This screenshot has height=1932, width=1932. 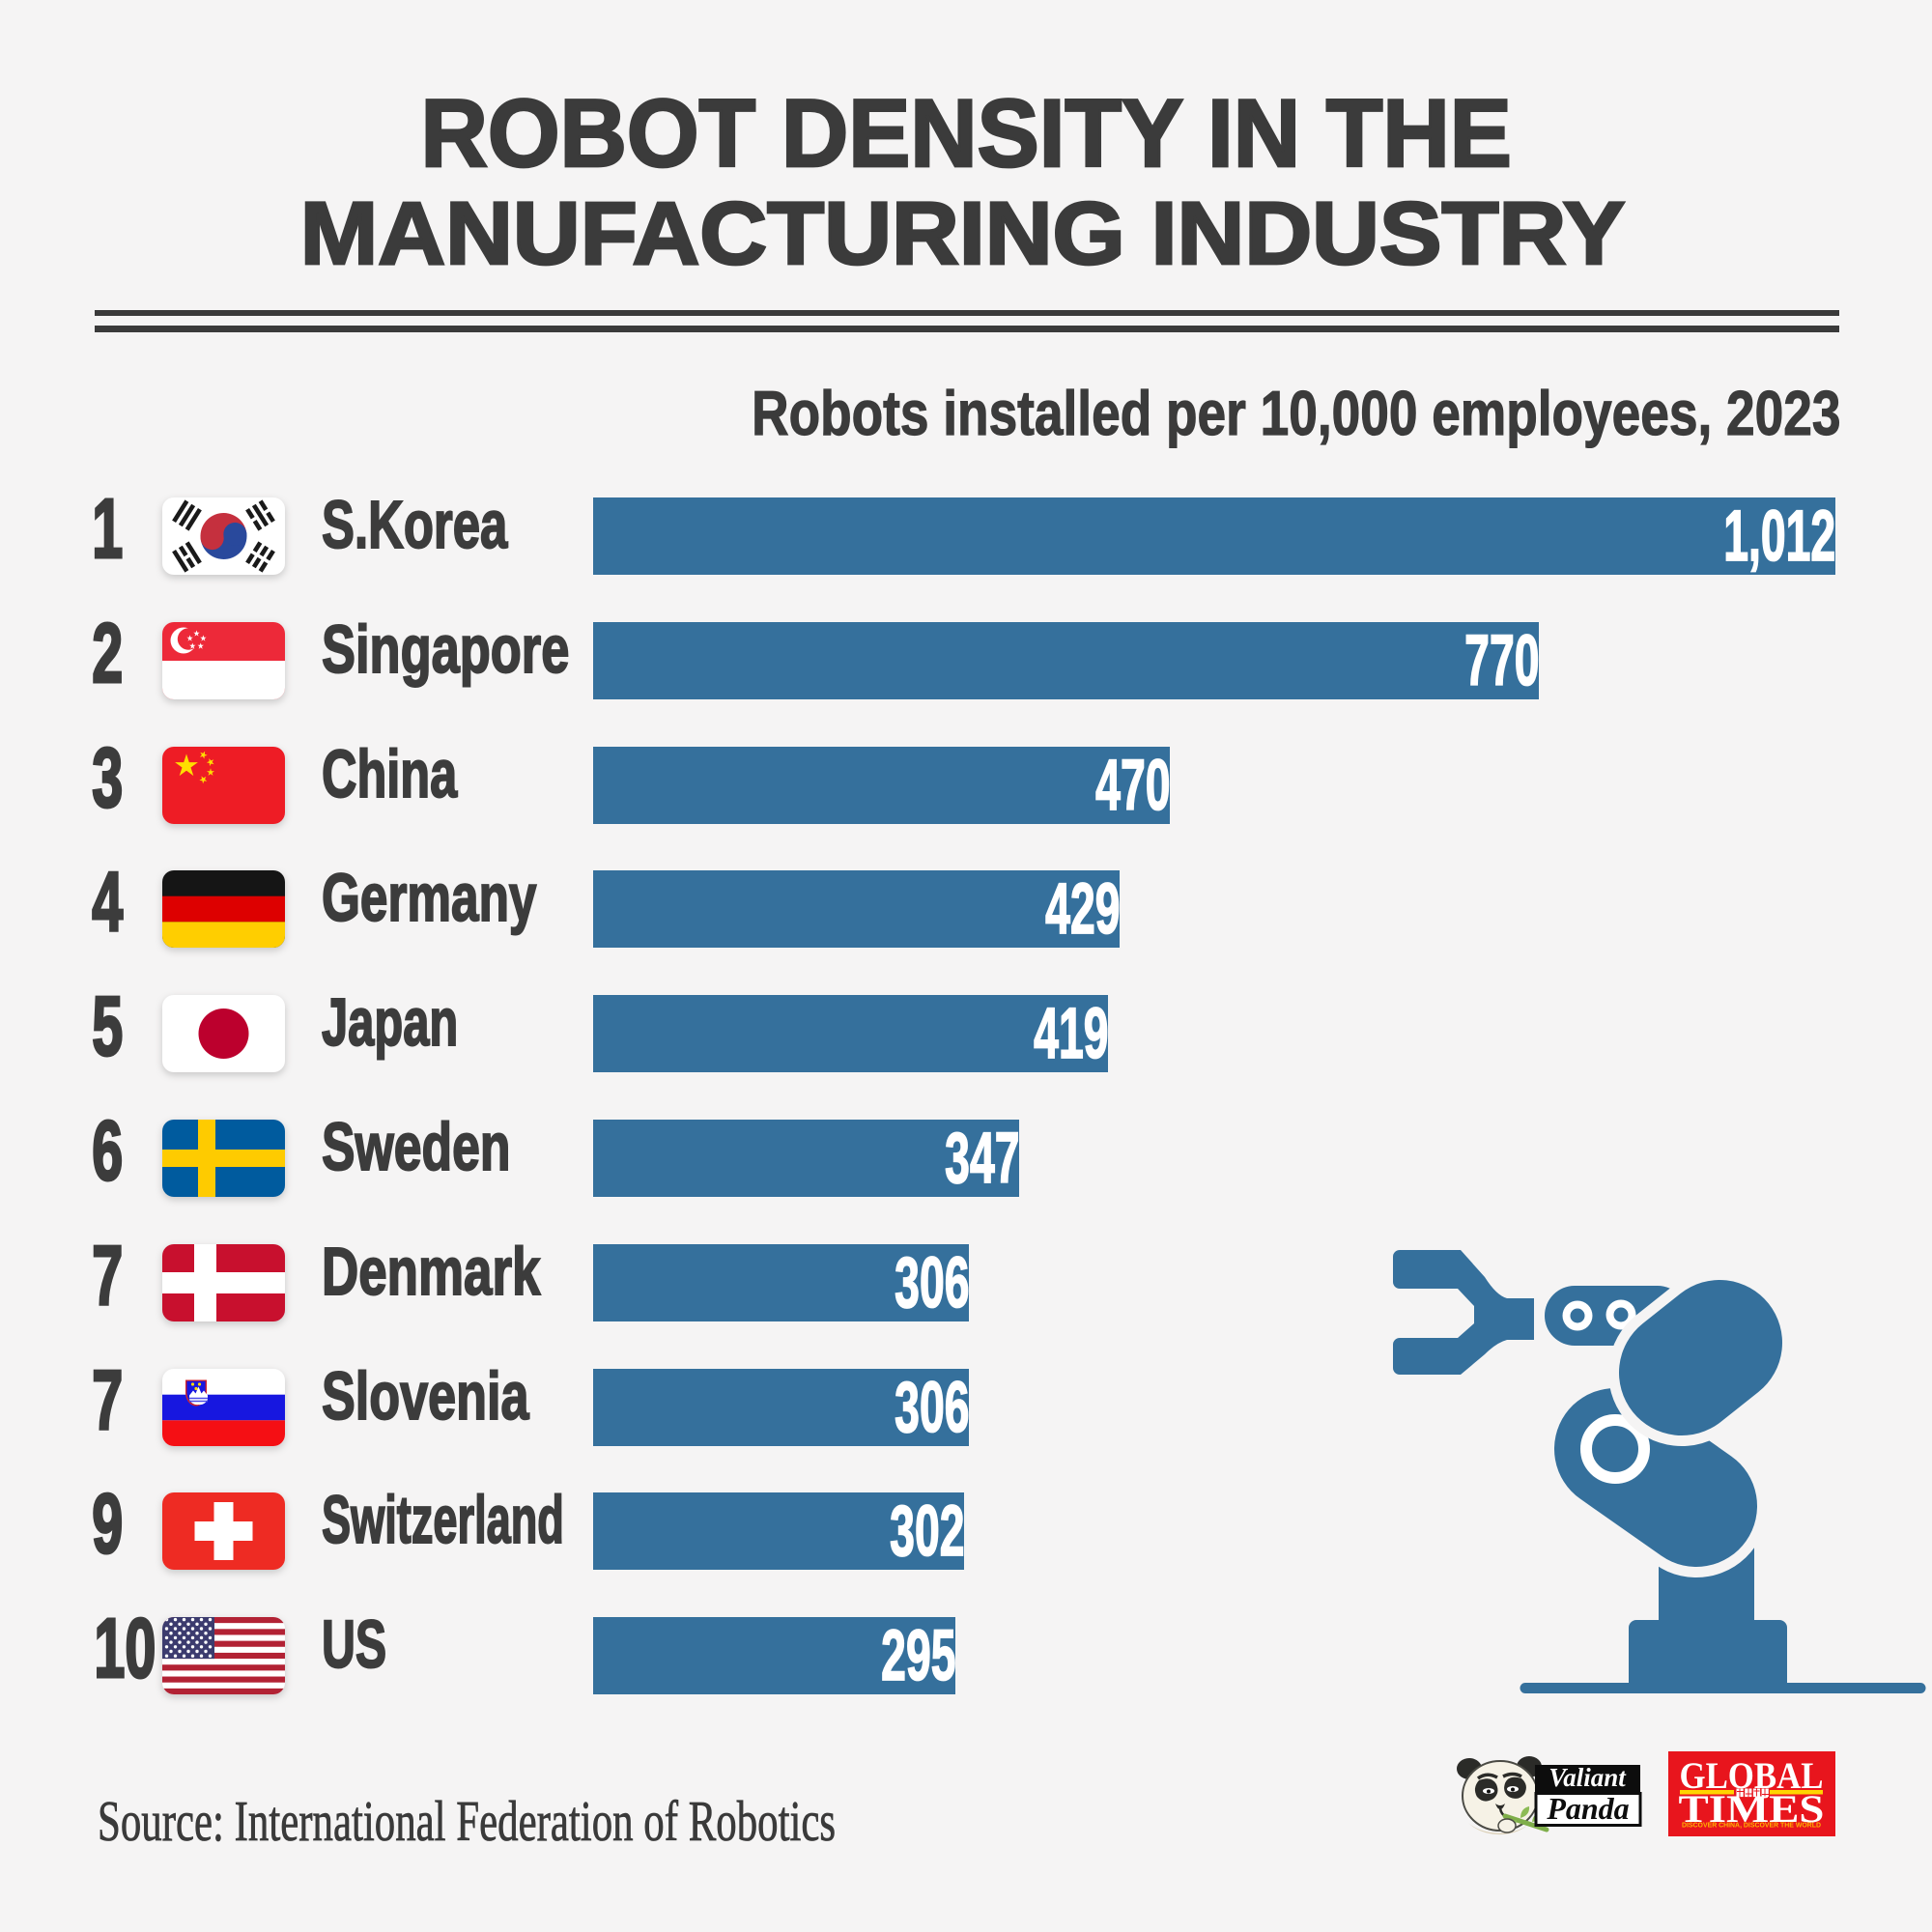 I want to click on svg-text: Valiant, so click(x=1587, y=1777).